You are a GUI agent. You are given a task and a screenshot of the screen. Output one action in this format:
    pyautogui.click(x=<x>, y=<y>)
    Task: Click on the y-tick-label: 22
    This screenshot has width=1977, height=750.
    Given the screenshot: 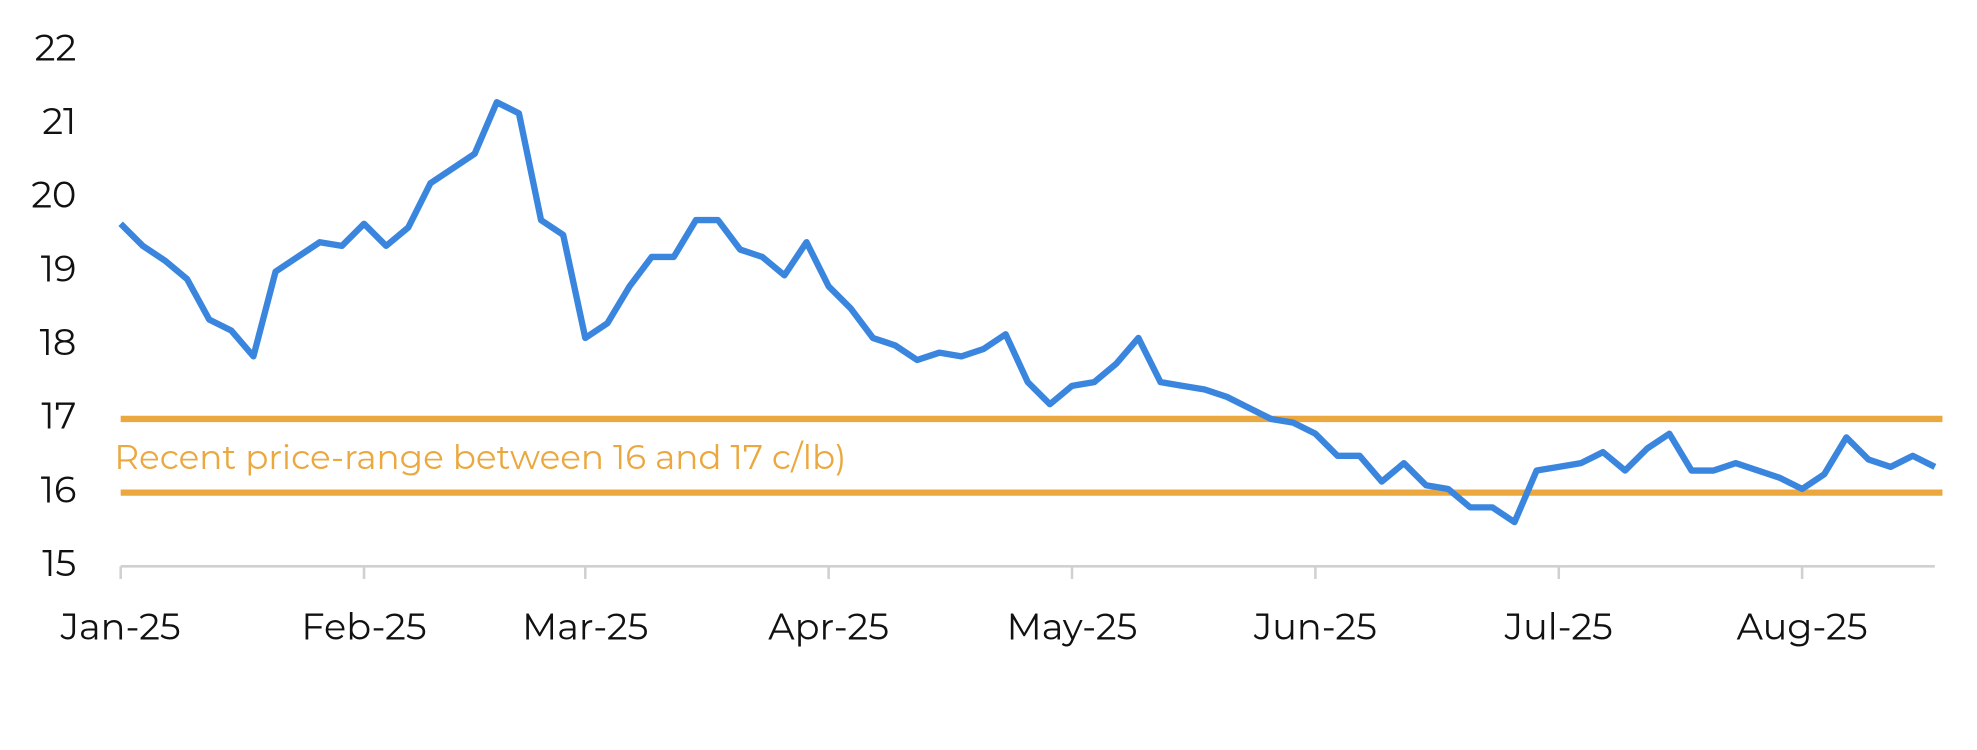 What is the action you would take?
    pyautogui.click(x=56, y=47)
    